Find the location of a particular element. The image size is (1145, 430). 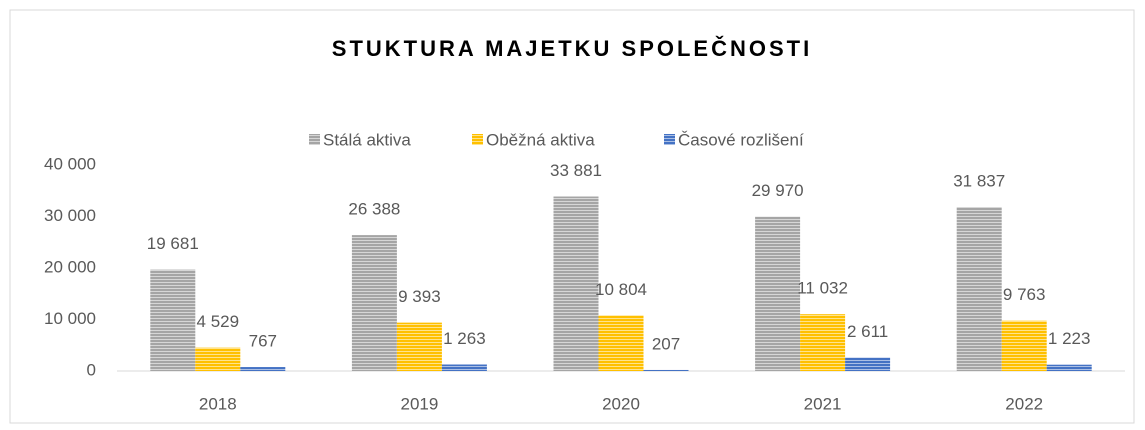

y-tick-label: 10 000 is located at coordinates (70, 318).